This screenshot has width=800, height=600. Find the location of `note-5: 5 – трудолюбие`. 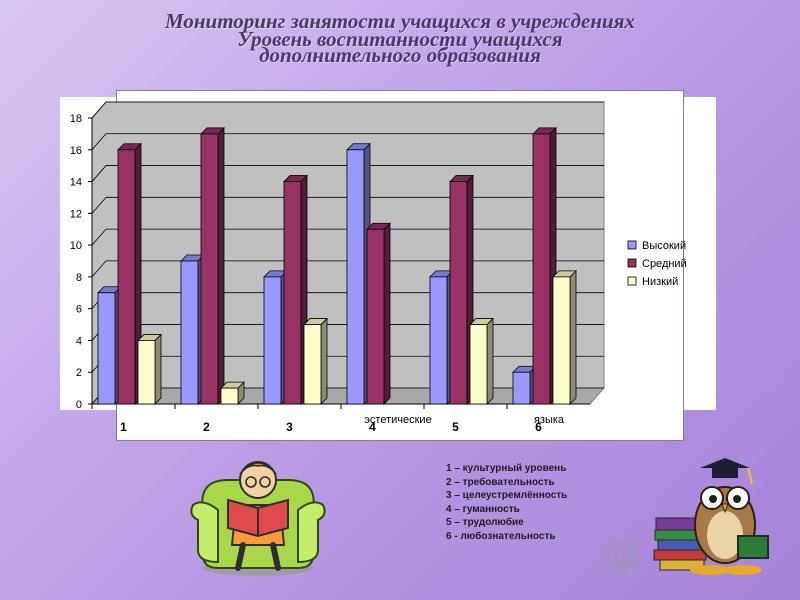

note-5: 5 – трудолюбие is located at coordinates (485, 522).